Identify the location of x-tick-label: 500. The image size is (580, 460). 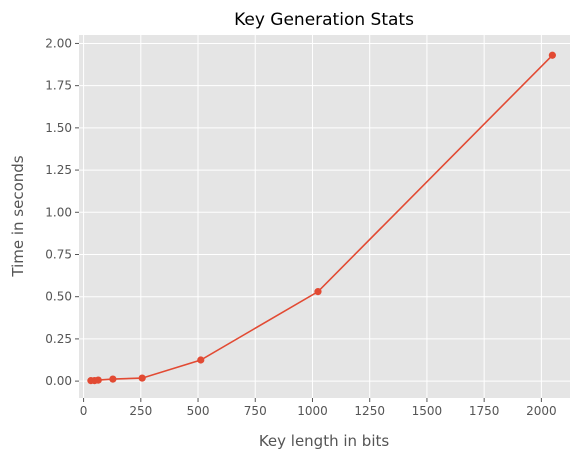
(198, 411).